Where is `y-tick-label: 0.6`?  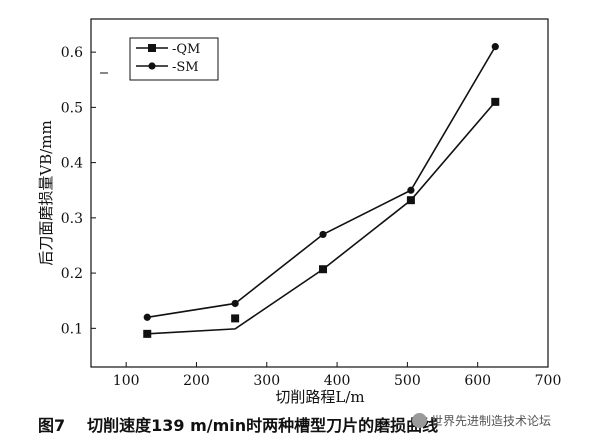 y-tick-label: 0.6 is located at coordinates (72, 53).